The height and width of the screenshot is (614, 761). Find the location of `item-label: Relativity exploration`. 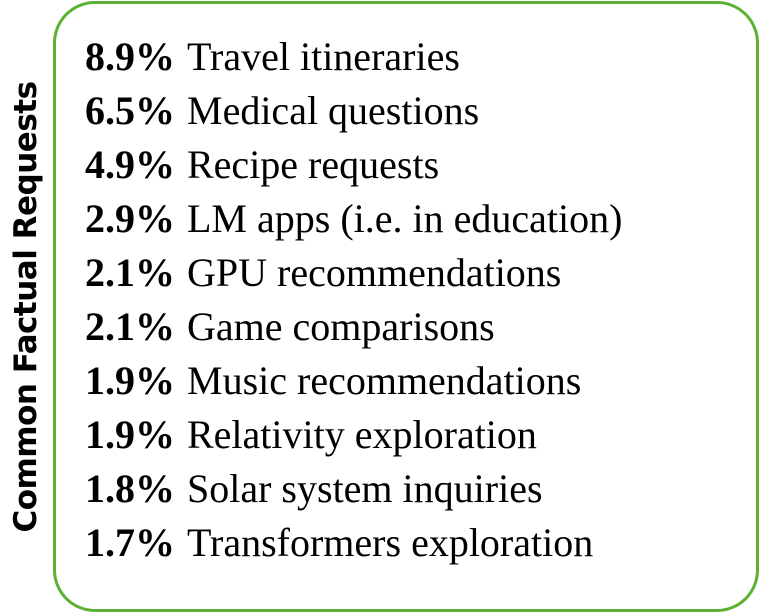

item-label: Relativity exploration is located at coordinates (362, 434).